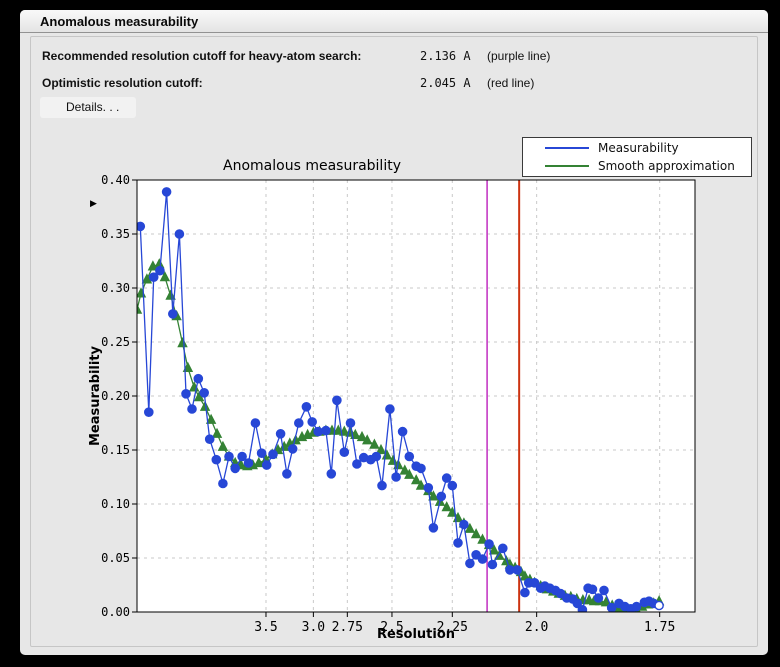 Image resolution: width=780 pixels, height=667 pixels. I want to click on optimistic-cutoff-note: (red line), so click(511, 83).